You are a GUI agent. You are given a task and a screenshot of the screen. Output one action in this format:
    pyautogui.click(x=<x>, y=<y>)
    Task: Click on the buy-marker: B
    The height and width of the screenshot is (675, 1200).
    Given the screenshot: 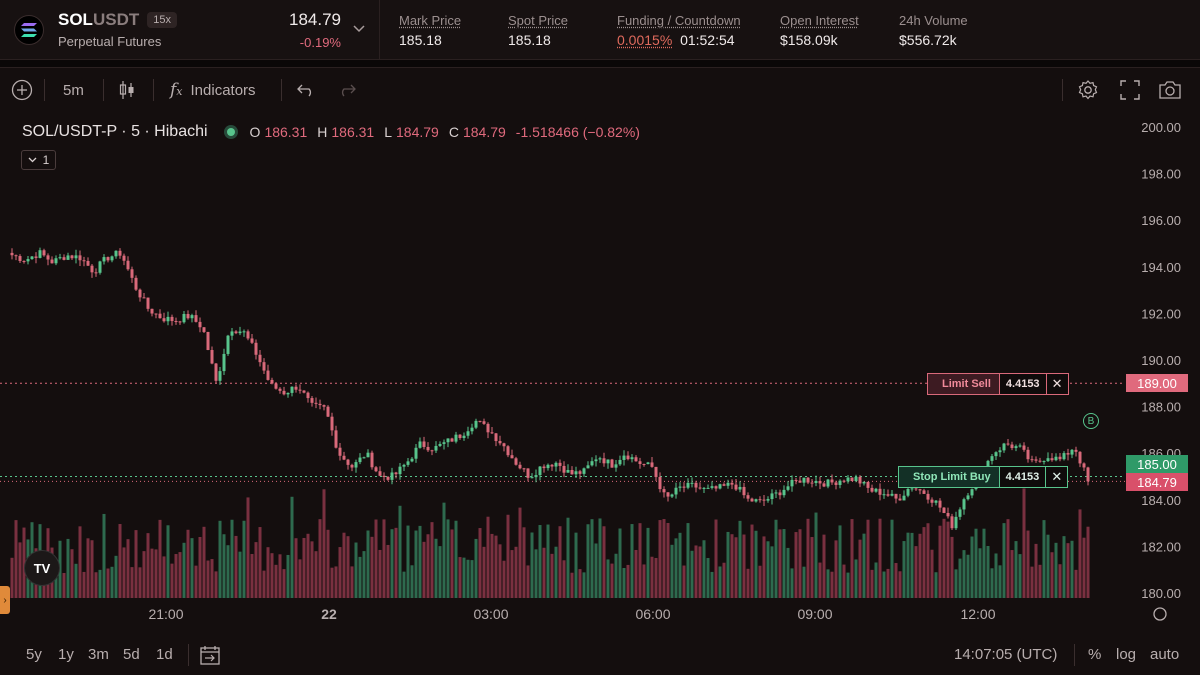 What is the action you would take?
    pyautogui.click(x=1091, y=421)
    